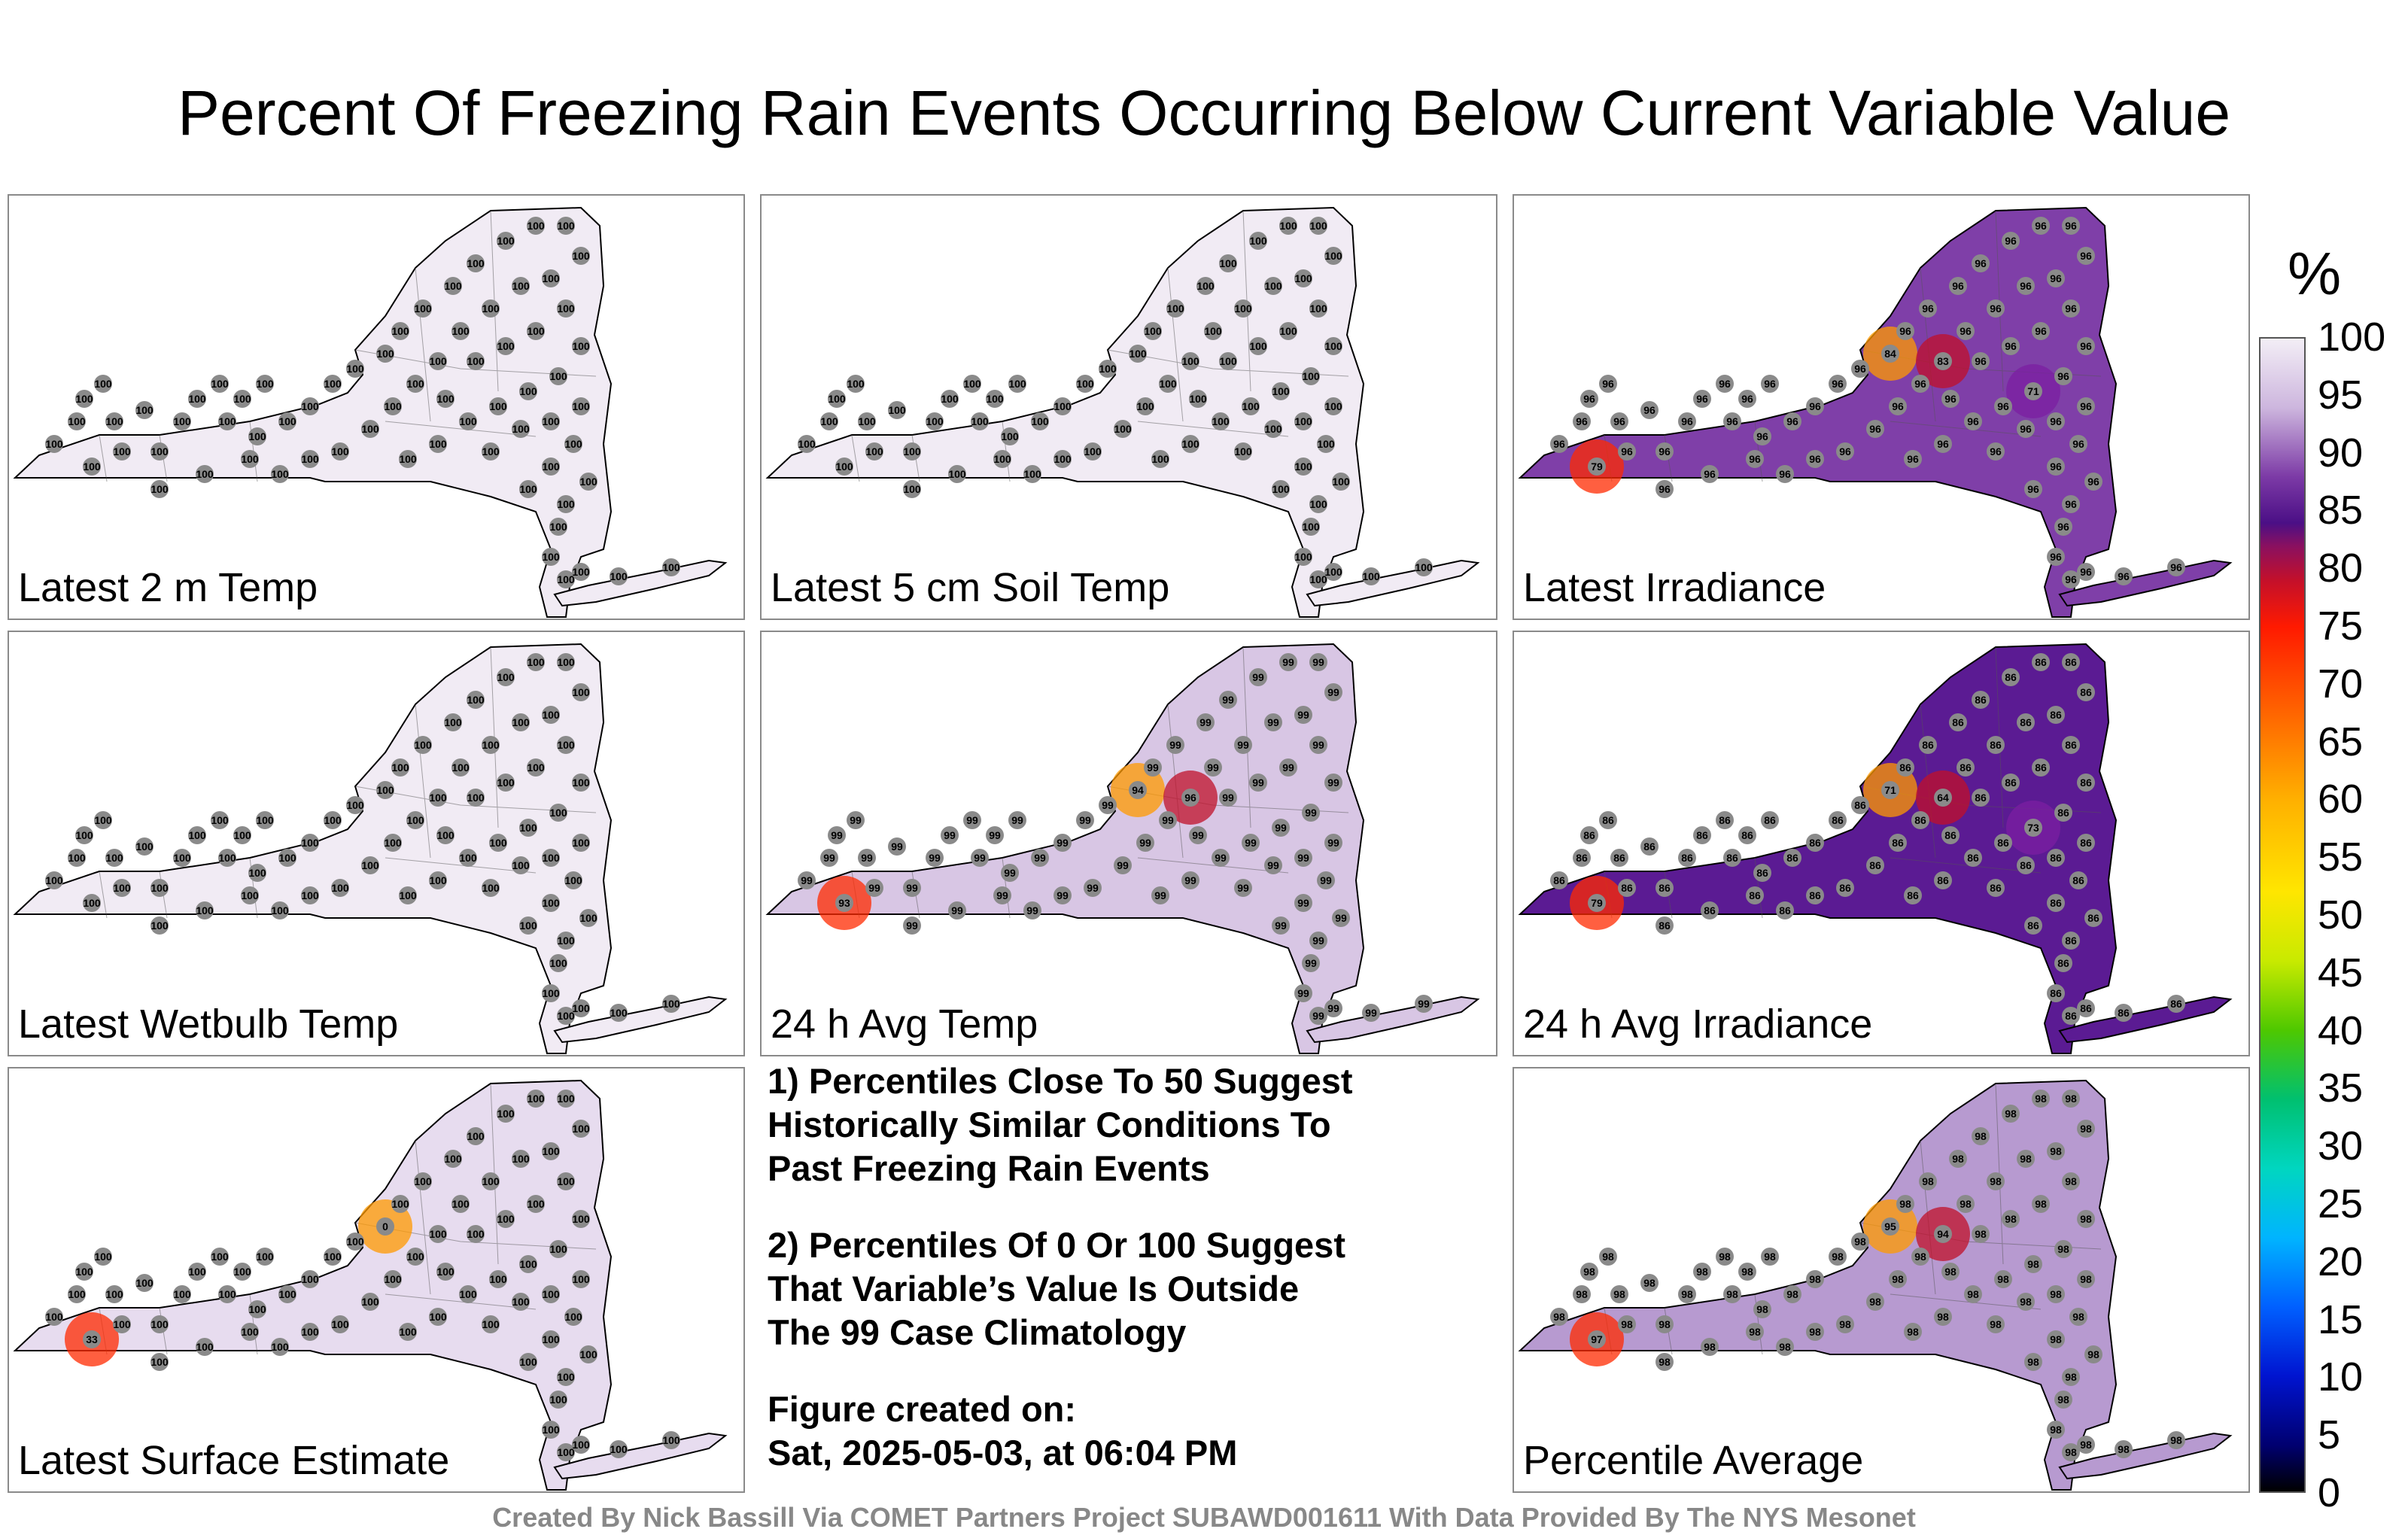  What do you see at coordinates (1049, 1124) in the screenshot?
I see `note-1-line-b: Historically Similar Conditions To` at bounding box center [1049, 1124].